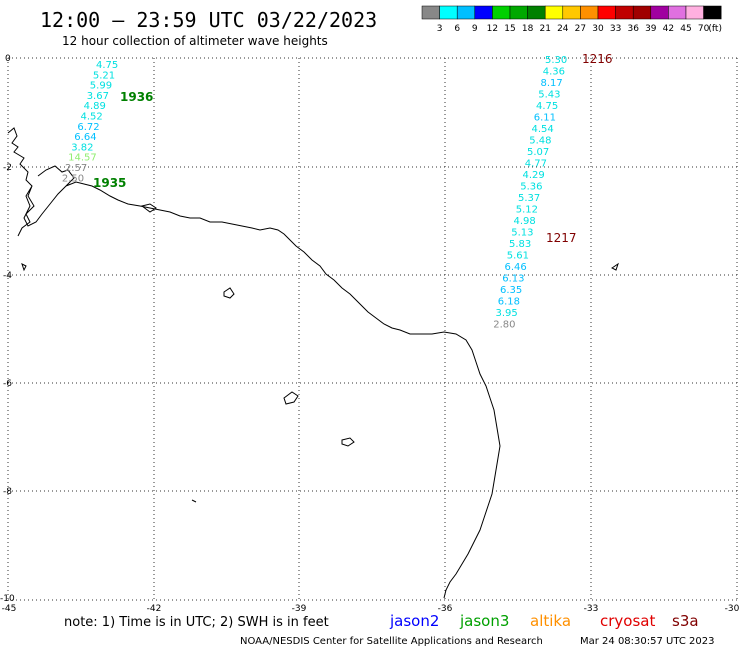  What do you see at coordinates (527, 210) in the screenshot?
I see `wave-height-label: 5.12` at bounding box center [527, 210].